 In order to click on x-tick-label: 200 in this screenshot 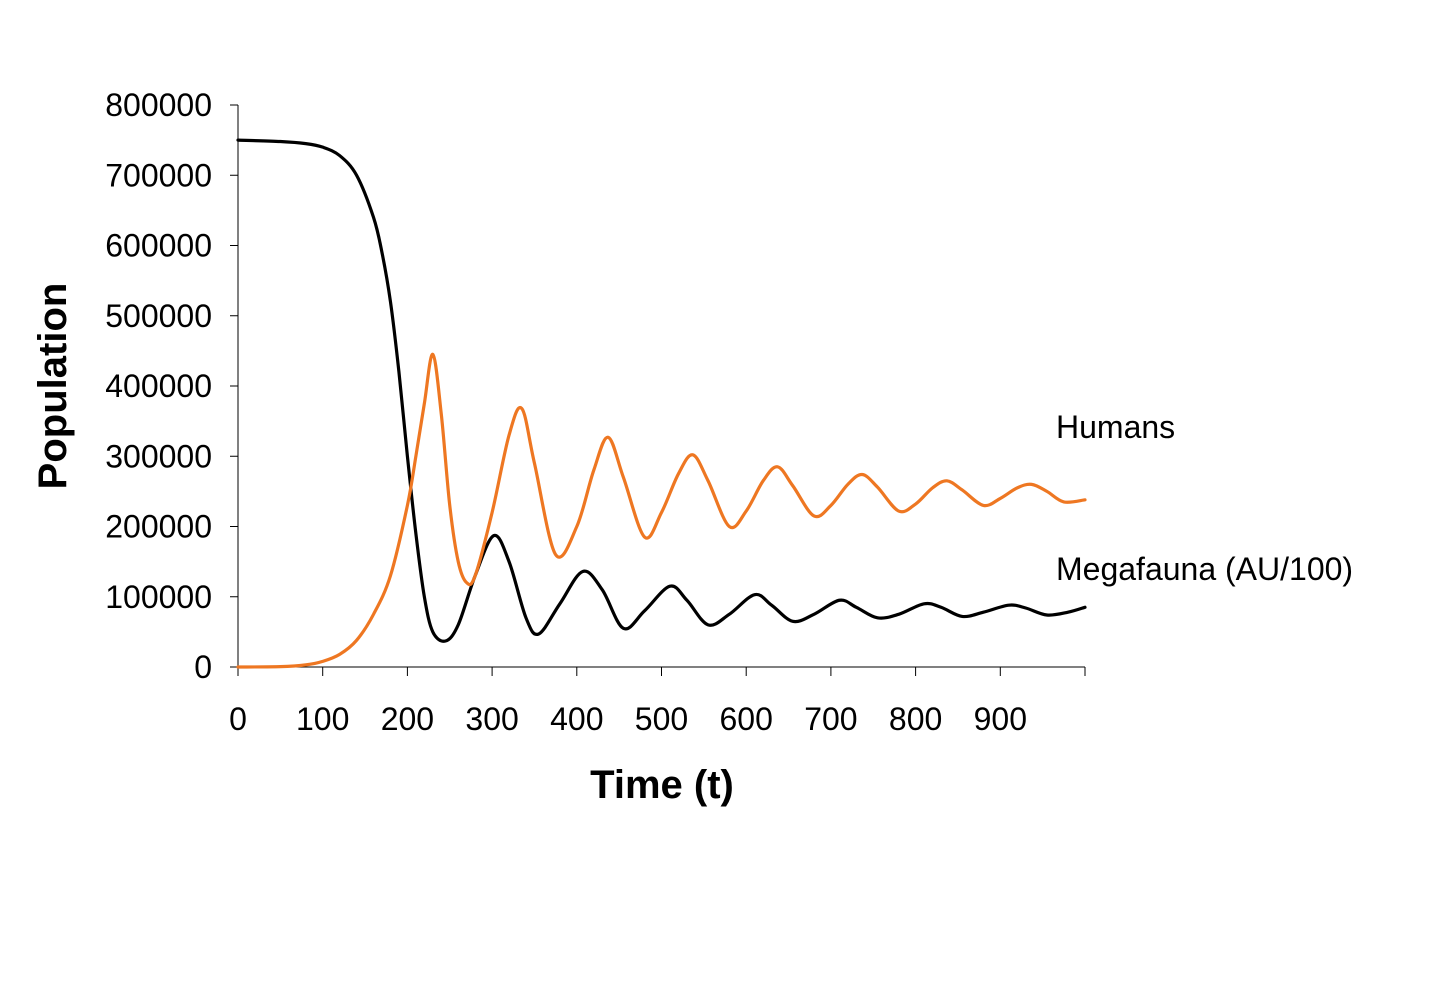, I will do `click(407, 719)`.